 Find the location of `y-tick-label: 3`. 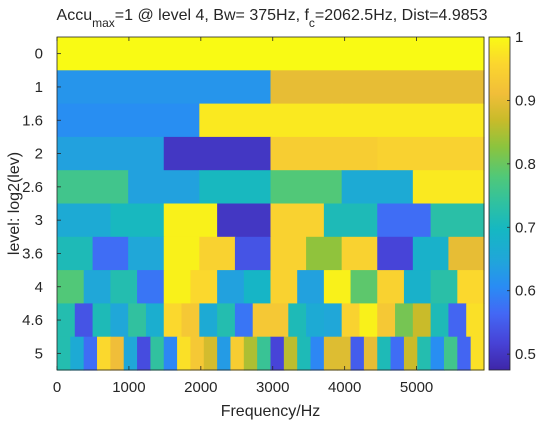

y-tick-label: 3 is located at coordinates (39, 220).